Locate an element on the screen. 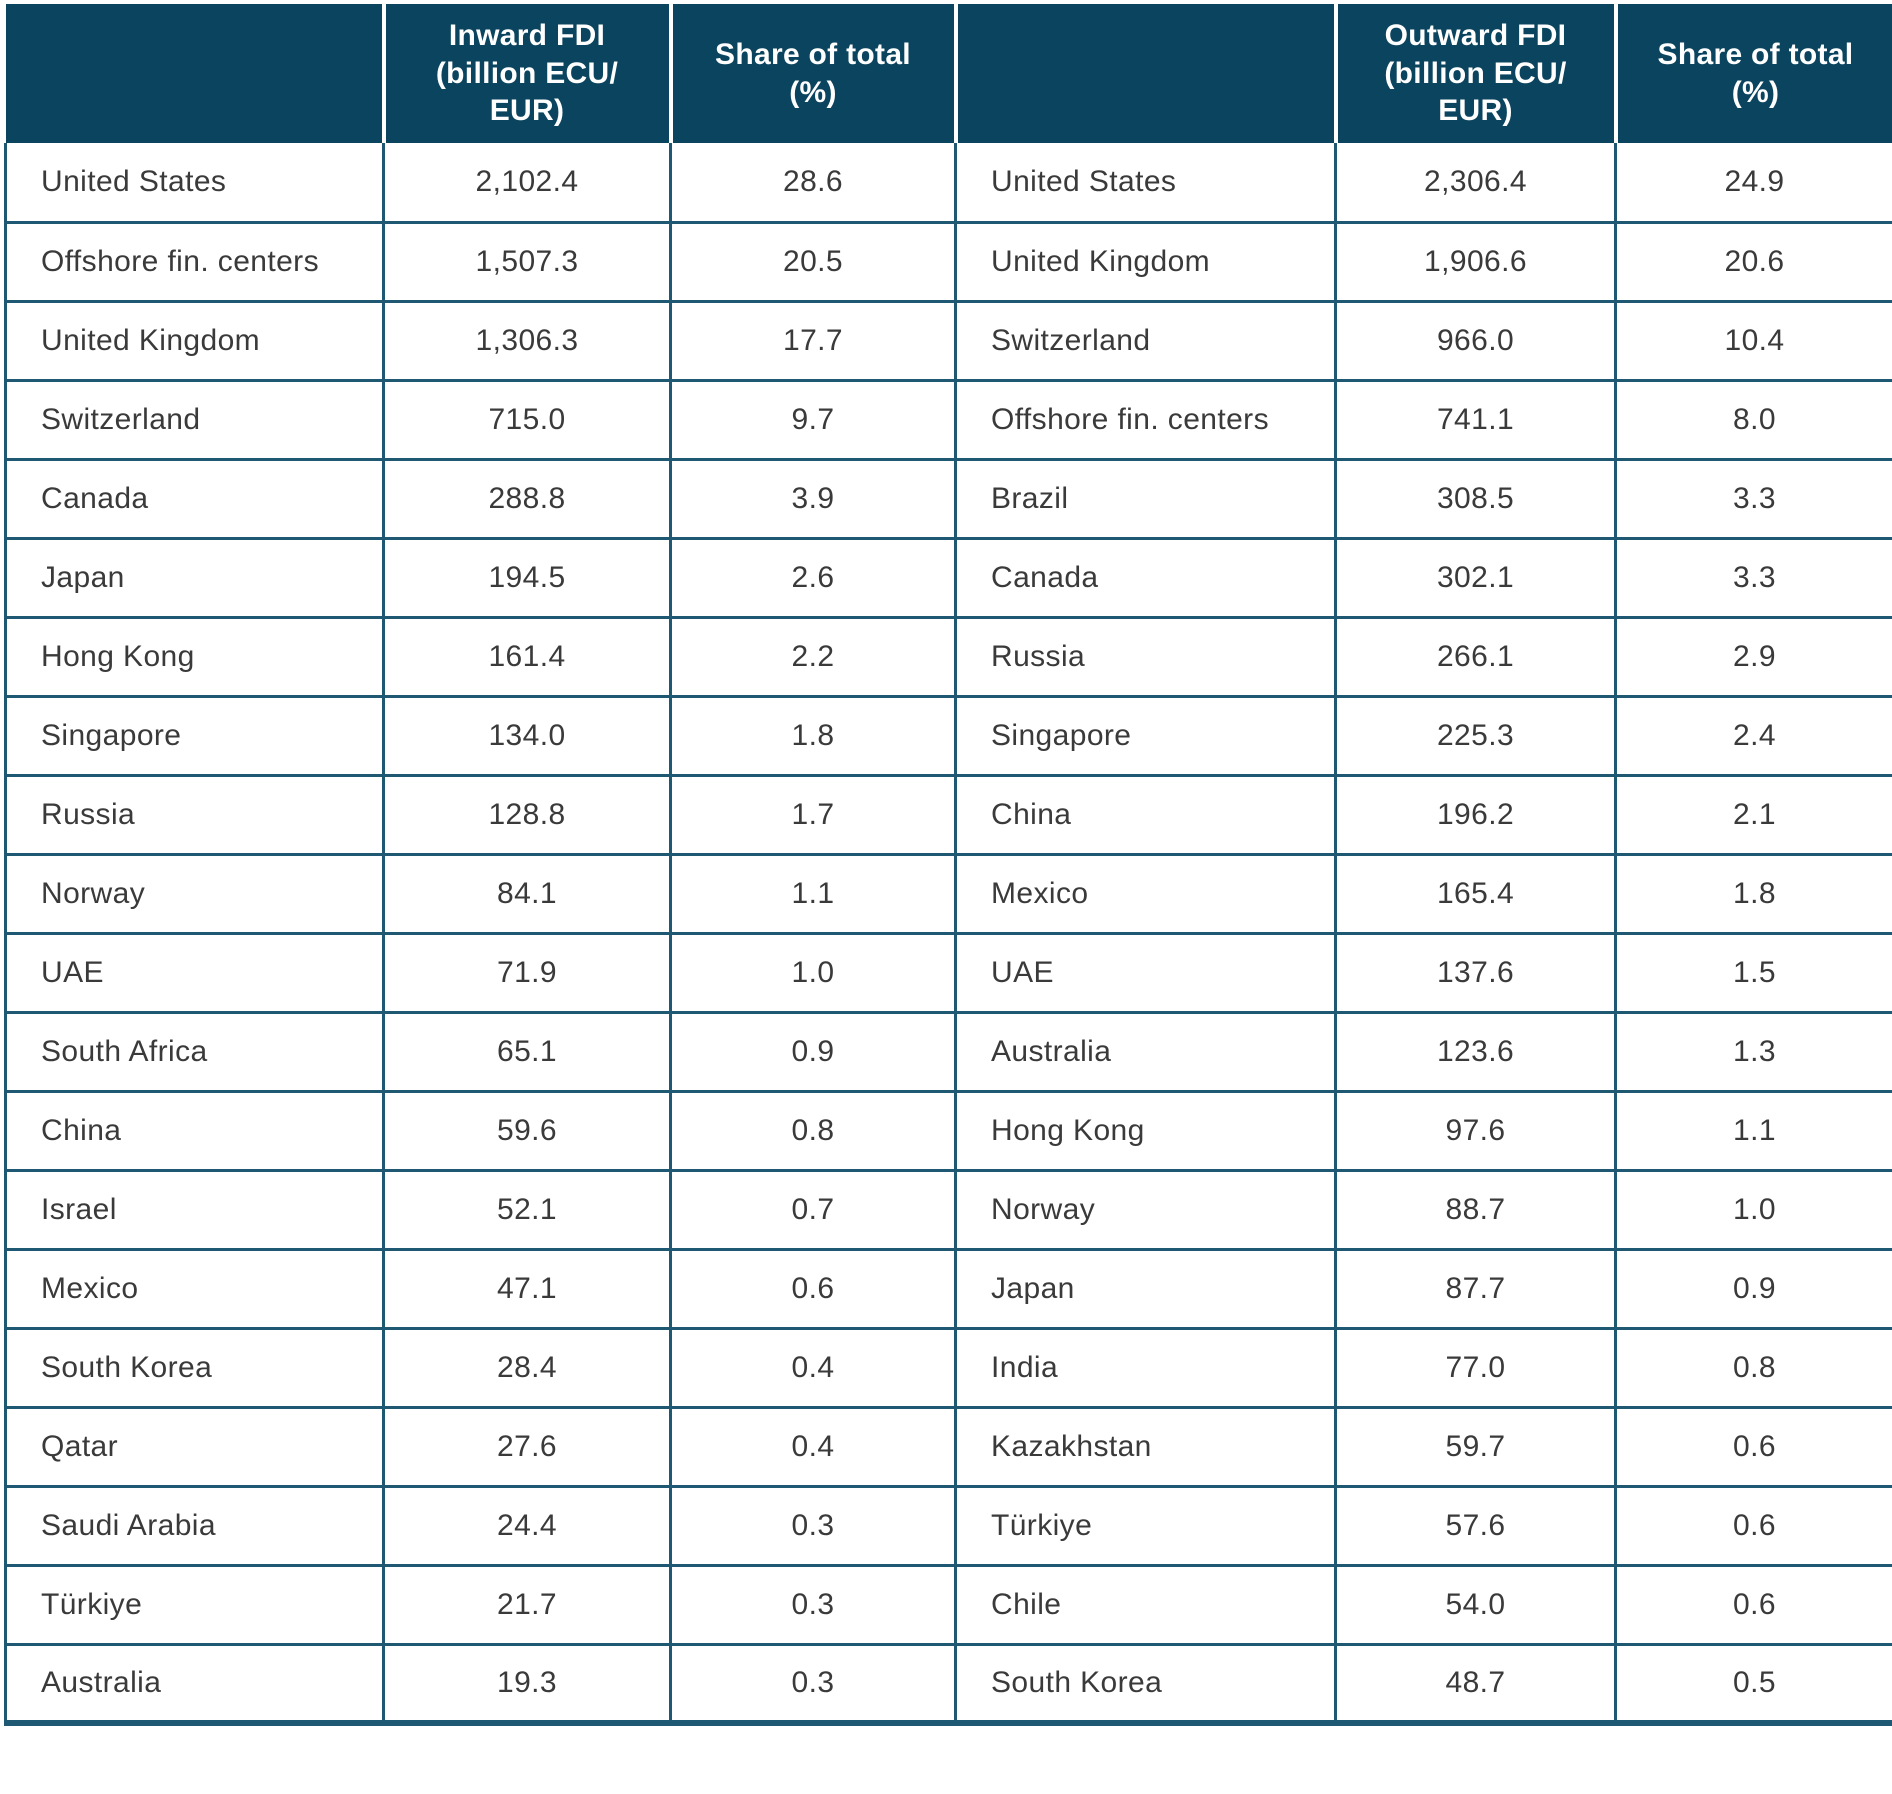 This screenshot has width=1892, height=1794. outward-value-cell: 77.0 is located at coordinates (1475, 1367).